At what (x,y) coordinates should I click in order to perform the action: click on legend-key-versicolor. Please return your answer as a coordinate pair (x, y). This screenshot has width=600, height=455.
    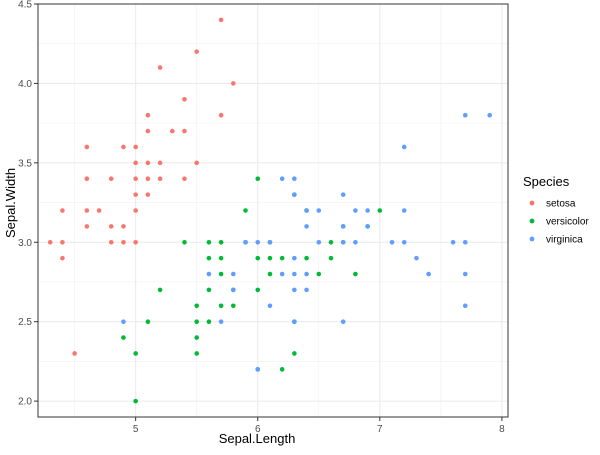
    Looking at the image, I should click on (532, 221).